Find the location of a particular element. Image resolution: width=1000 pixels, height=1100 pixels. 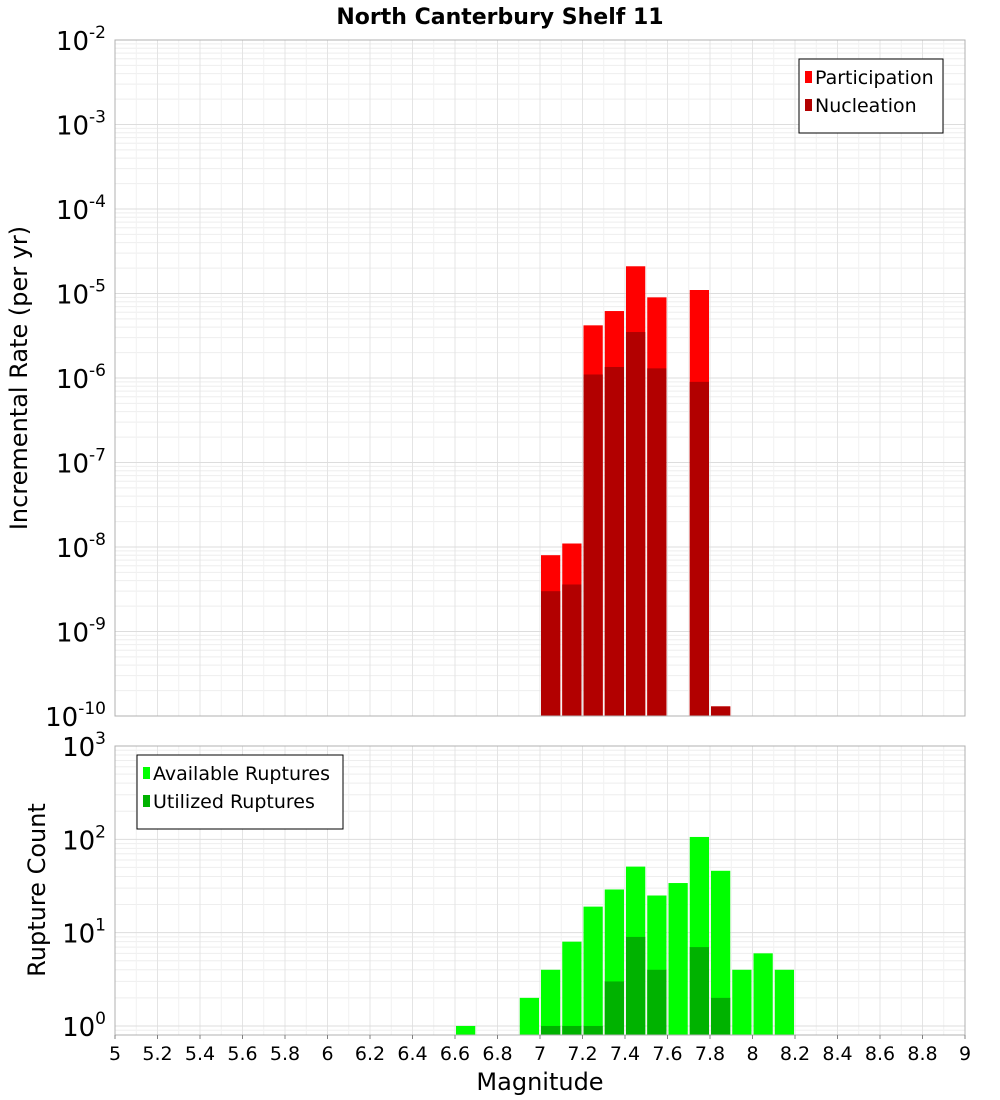

bottom-y-tick-label: 10² is located at coordinates (84, 839).